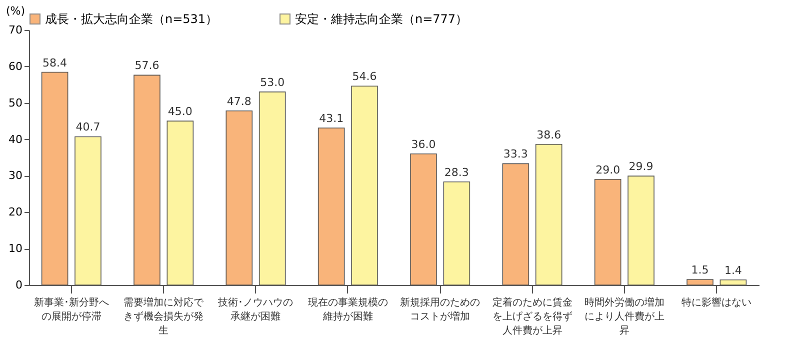  Describe the element at coordinates (15, 66) in the screenshot. I see `y-tick-label: 60` at that location.